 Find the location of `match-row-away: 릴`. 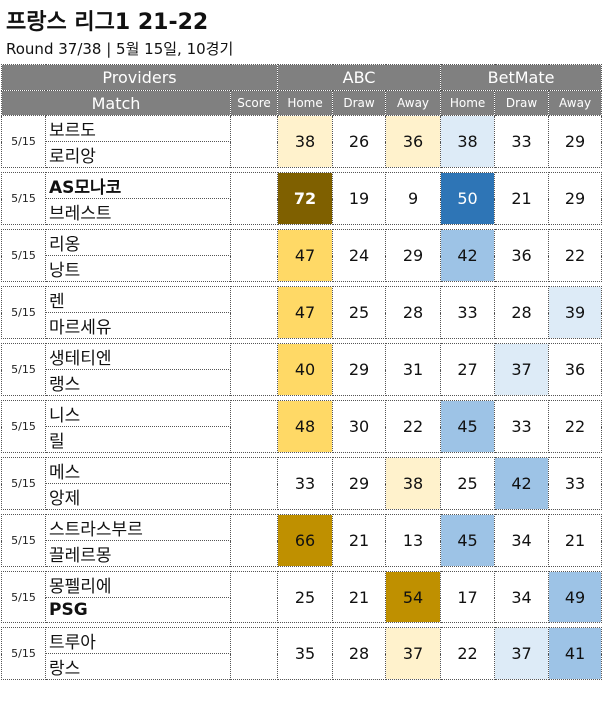

match-row-away: 릴 is located at coordinates (302, 439).